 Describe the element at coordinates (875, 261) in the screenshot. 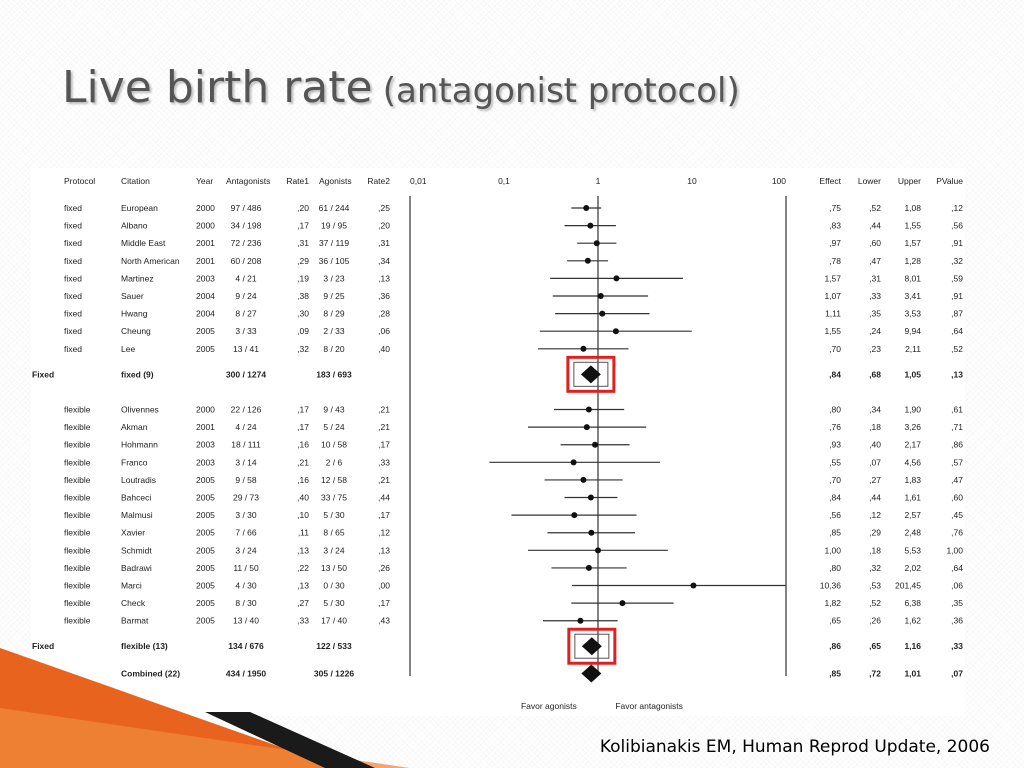

I see `study-lower: ,47` at that location.